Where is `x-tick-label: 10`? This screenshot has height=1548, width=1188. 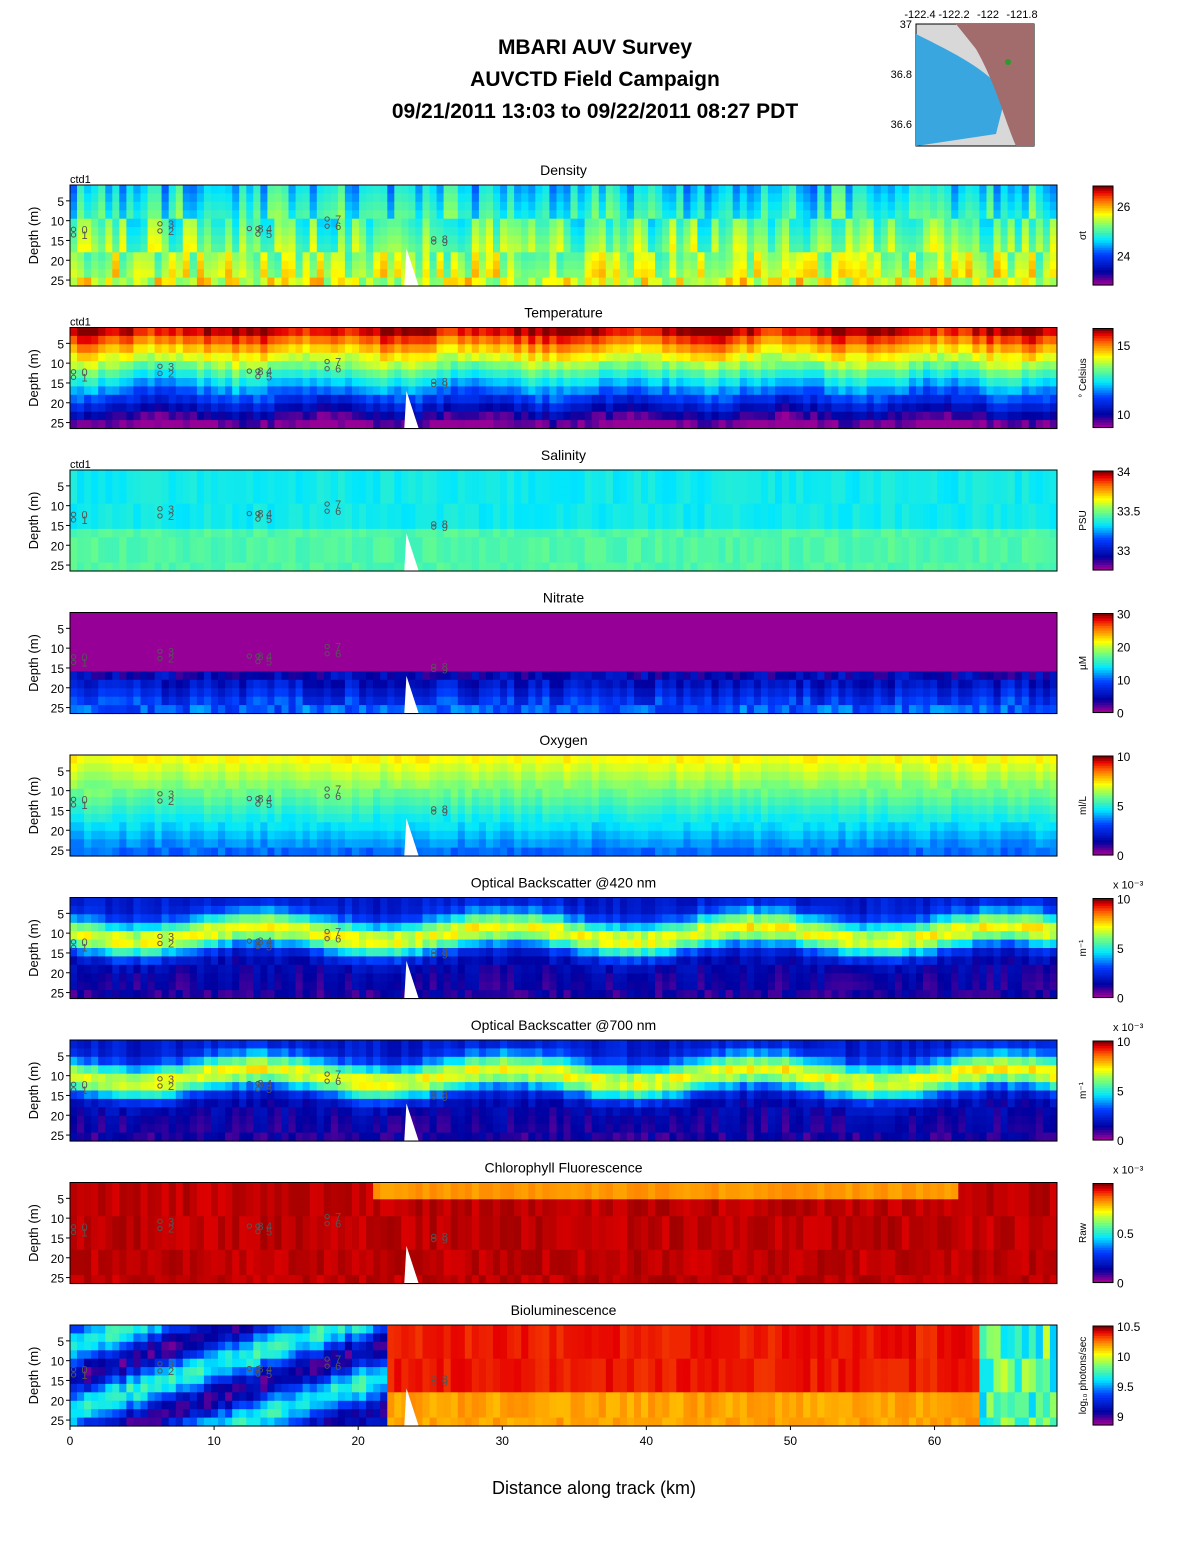
x-tick-label: 10 is located at coordinates (214, 1441).